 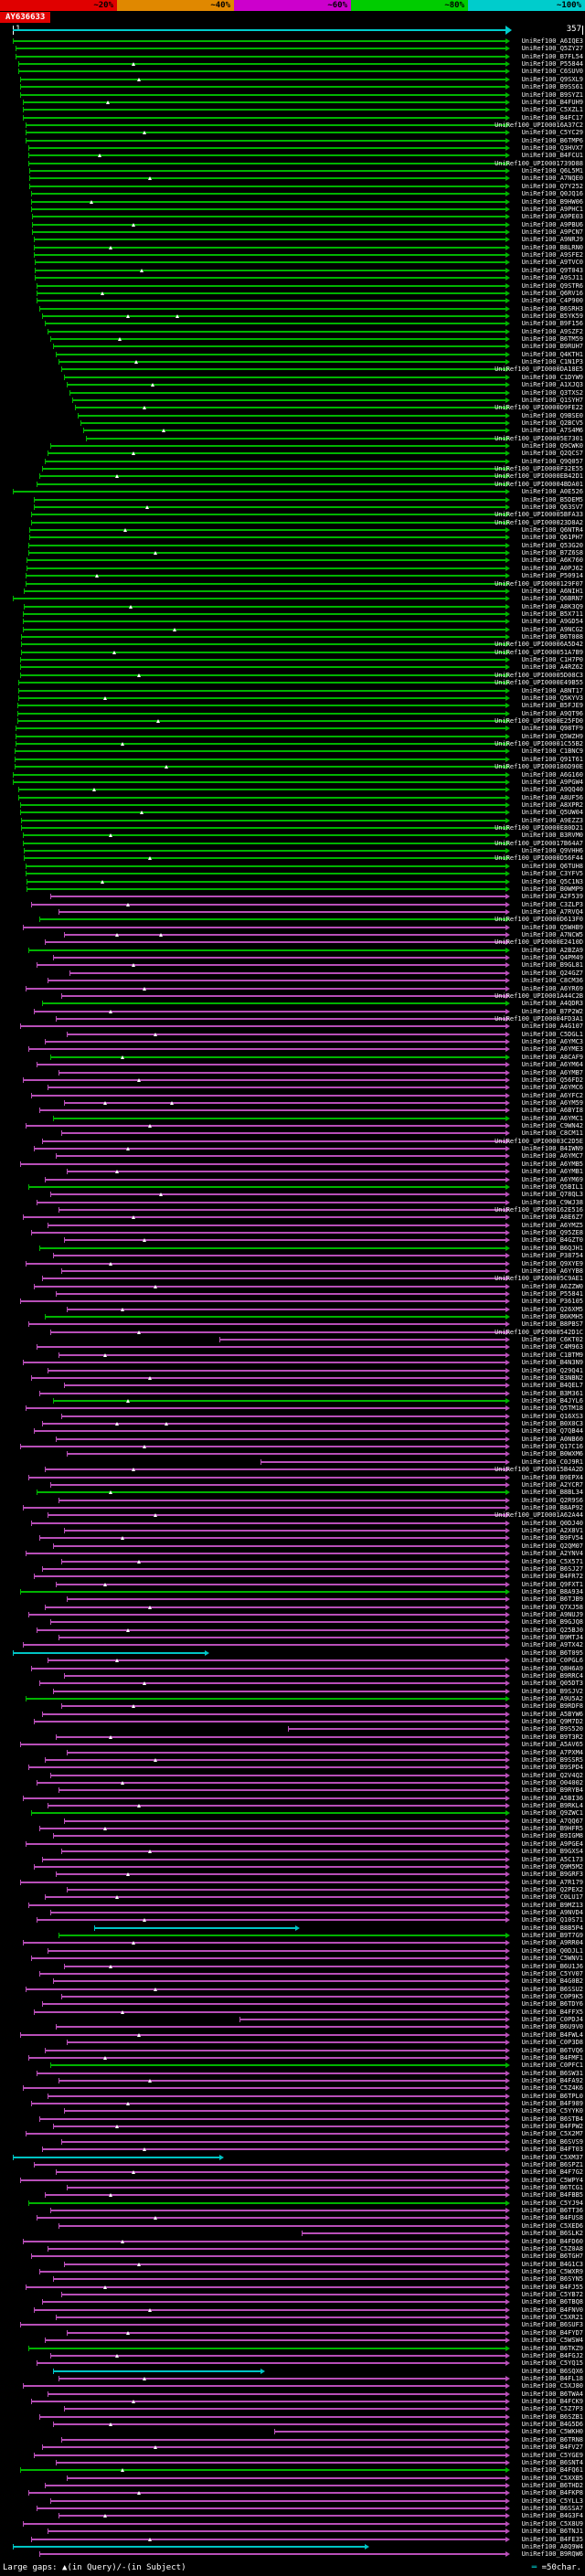 I want to click on hit-label: UniRef100_B9RUH7, so click(x=552, y=347).